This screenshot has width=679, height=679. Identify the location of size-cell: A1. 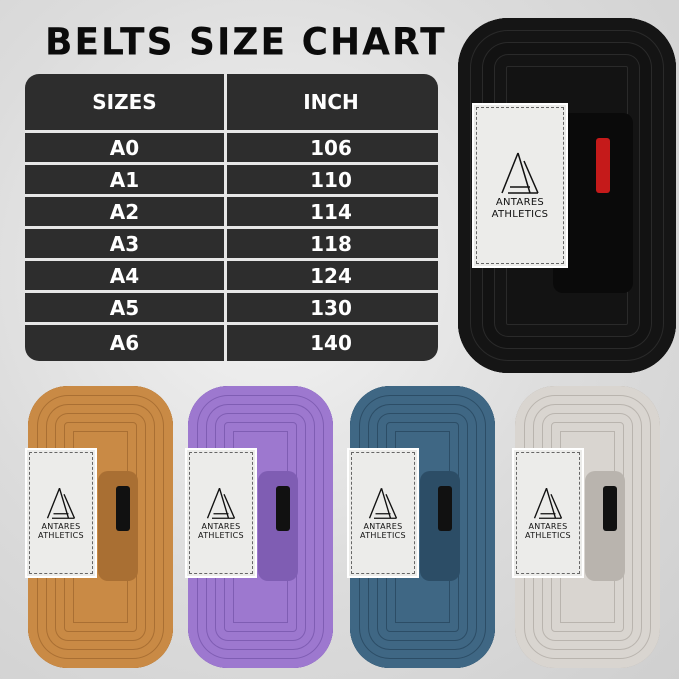
(124, 179).